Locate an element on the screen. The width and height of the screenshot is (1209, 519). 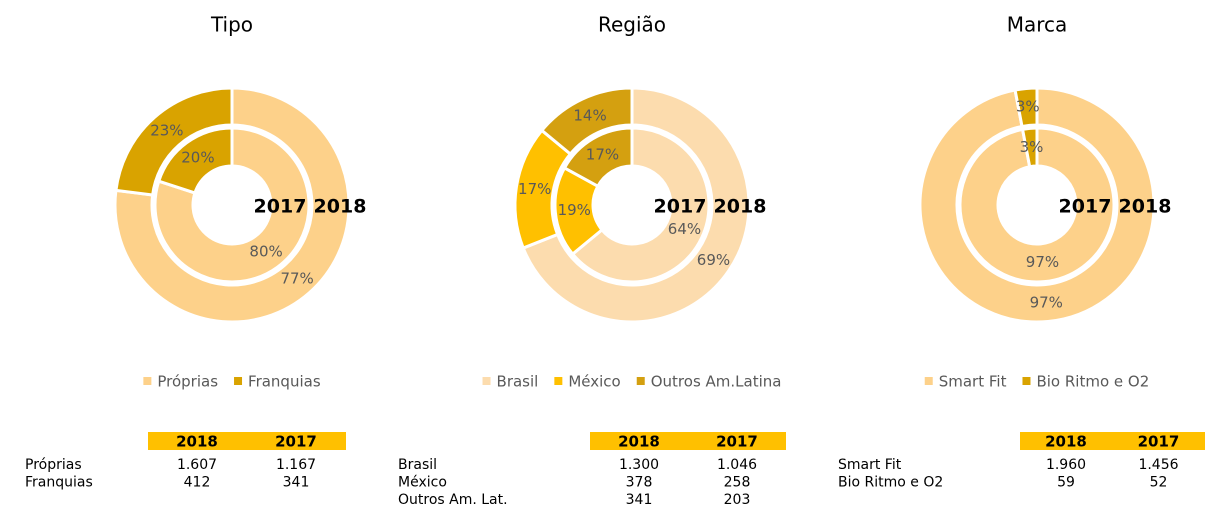
table-cell: Bio Ritmo e O2 is located at coordinates (890, 483).